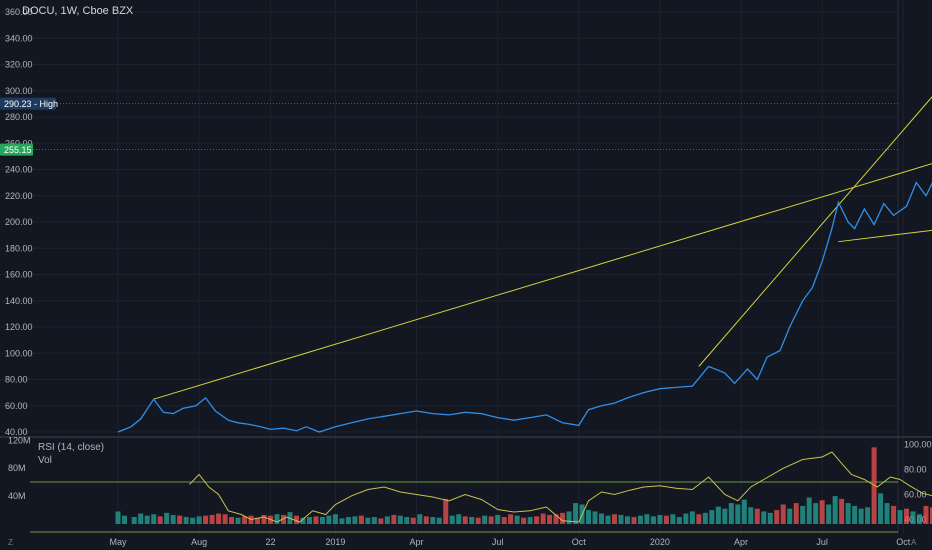 The width and height of the screenshot is (932, 550). What do you see at coordinates (78, 11) in the screenshot?
I see `symbol-title: DOCU, 1W, Cboe BZX` at bounding box center [78, 11].